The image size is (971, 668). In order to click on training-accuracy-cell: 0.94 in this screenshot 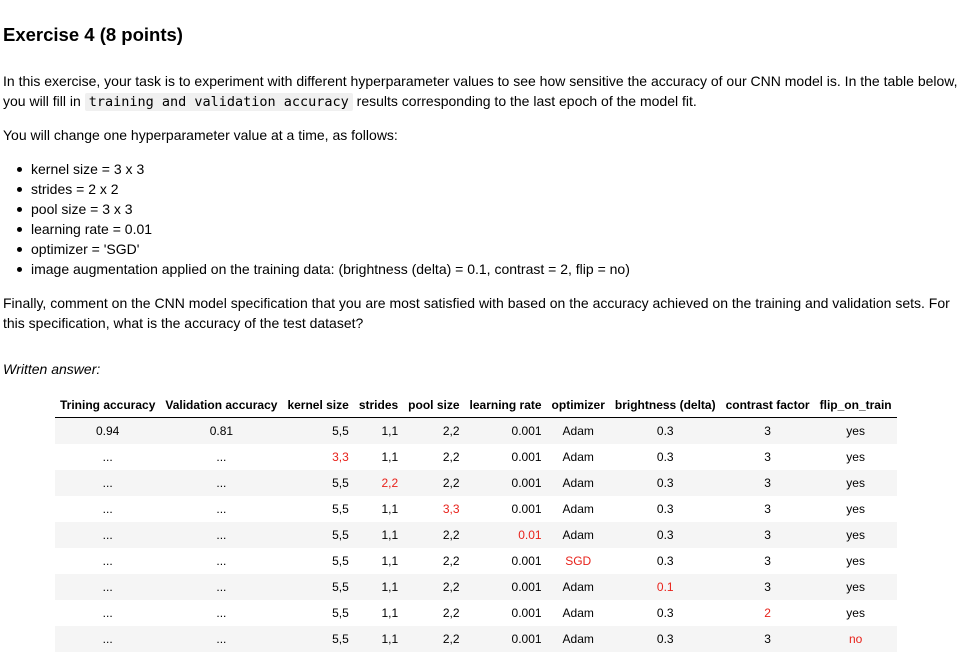, I will do `click(108, 430)`.